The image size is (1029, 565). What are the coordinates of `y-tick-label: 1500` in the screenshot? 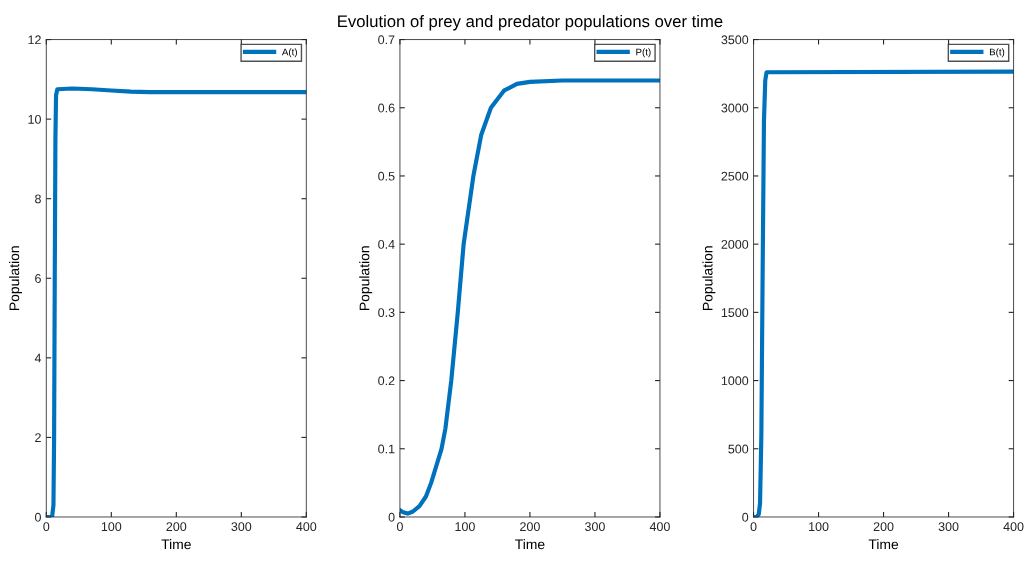 It's located at (735, 313).